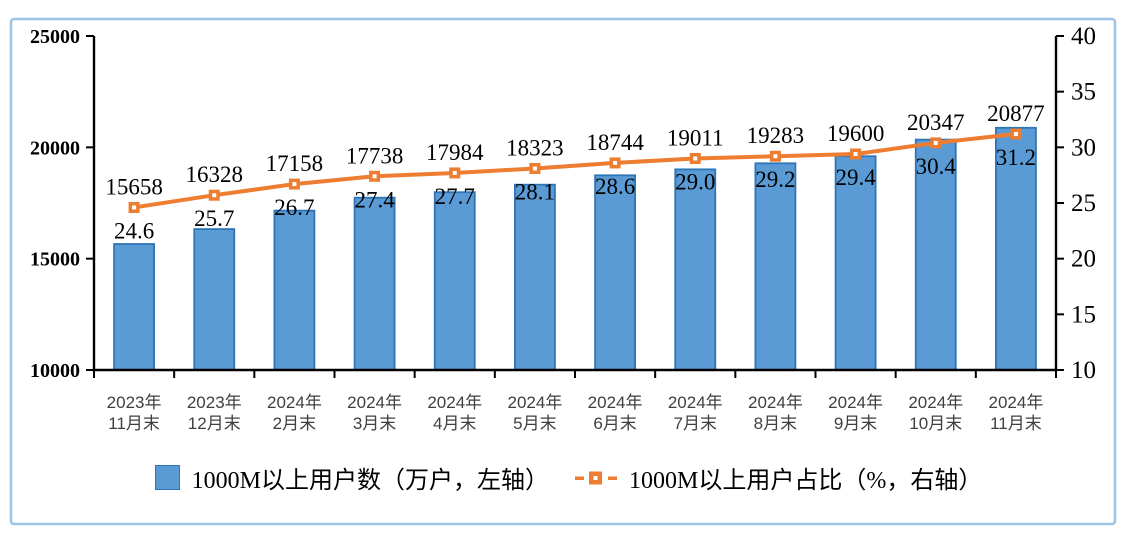  What do you see at coordinates (936, 166) in the screenshot?
I see `ratio-value-label: 30.4` at bounding box center [936, 166].